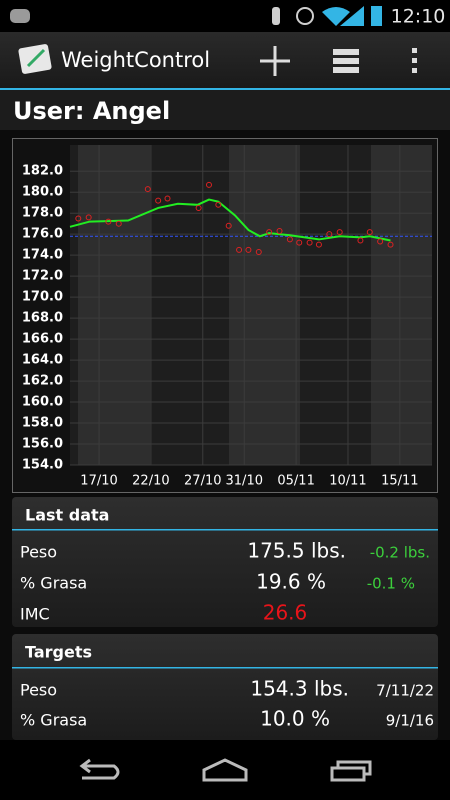 The width and height of the screenshot is (450, 800). I want to click on row-date: 7/11/22, so click(405, 691).